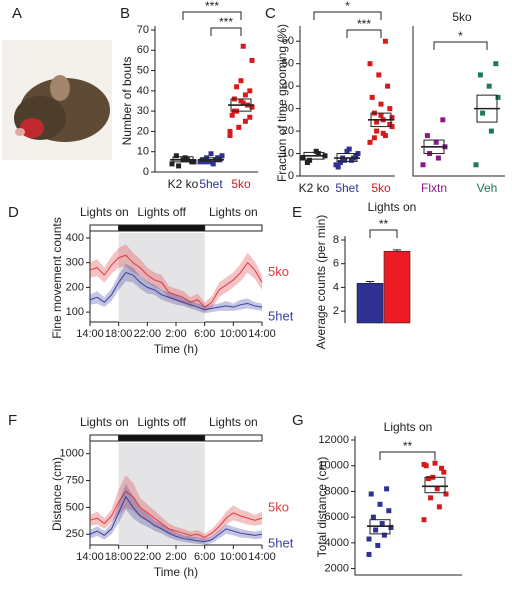 The image size is (512, 602). I want to click on ear, so click(60, 88).